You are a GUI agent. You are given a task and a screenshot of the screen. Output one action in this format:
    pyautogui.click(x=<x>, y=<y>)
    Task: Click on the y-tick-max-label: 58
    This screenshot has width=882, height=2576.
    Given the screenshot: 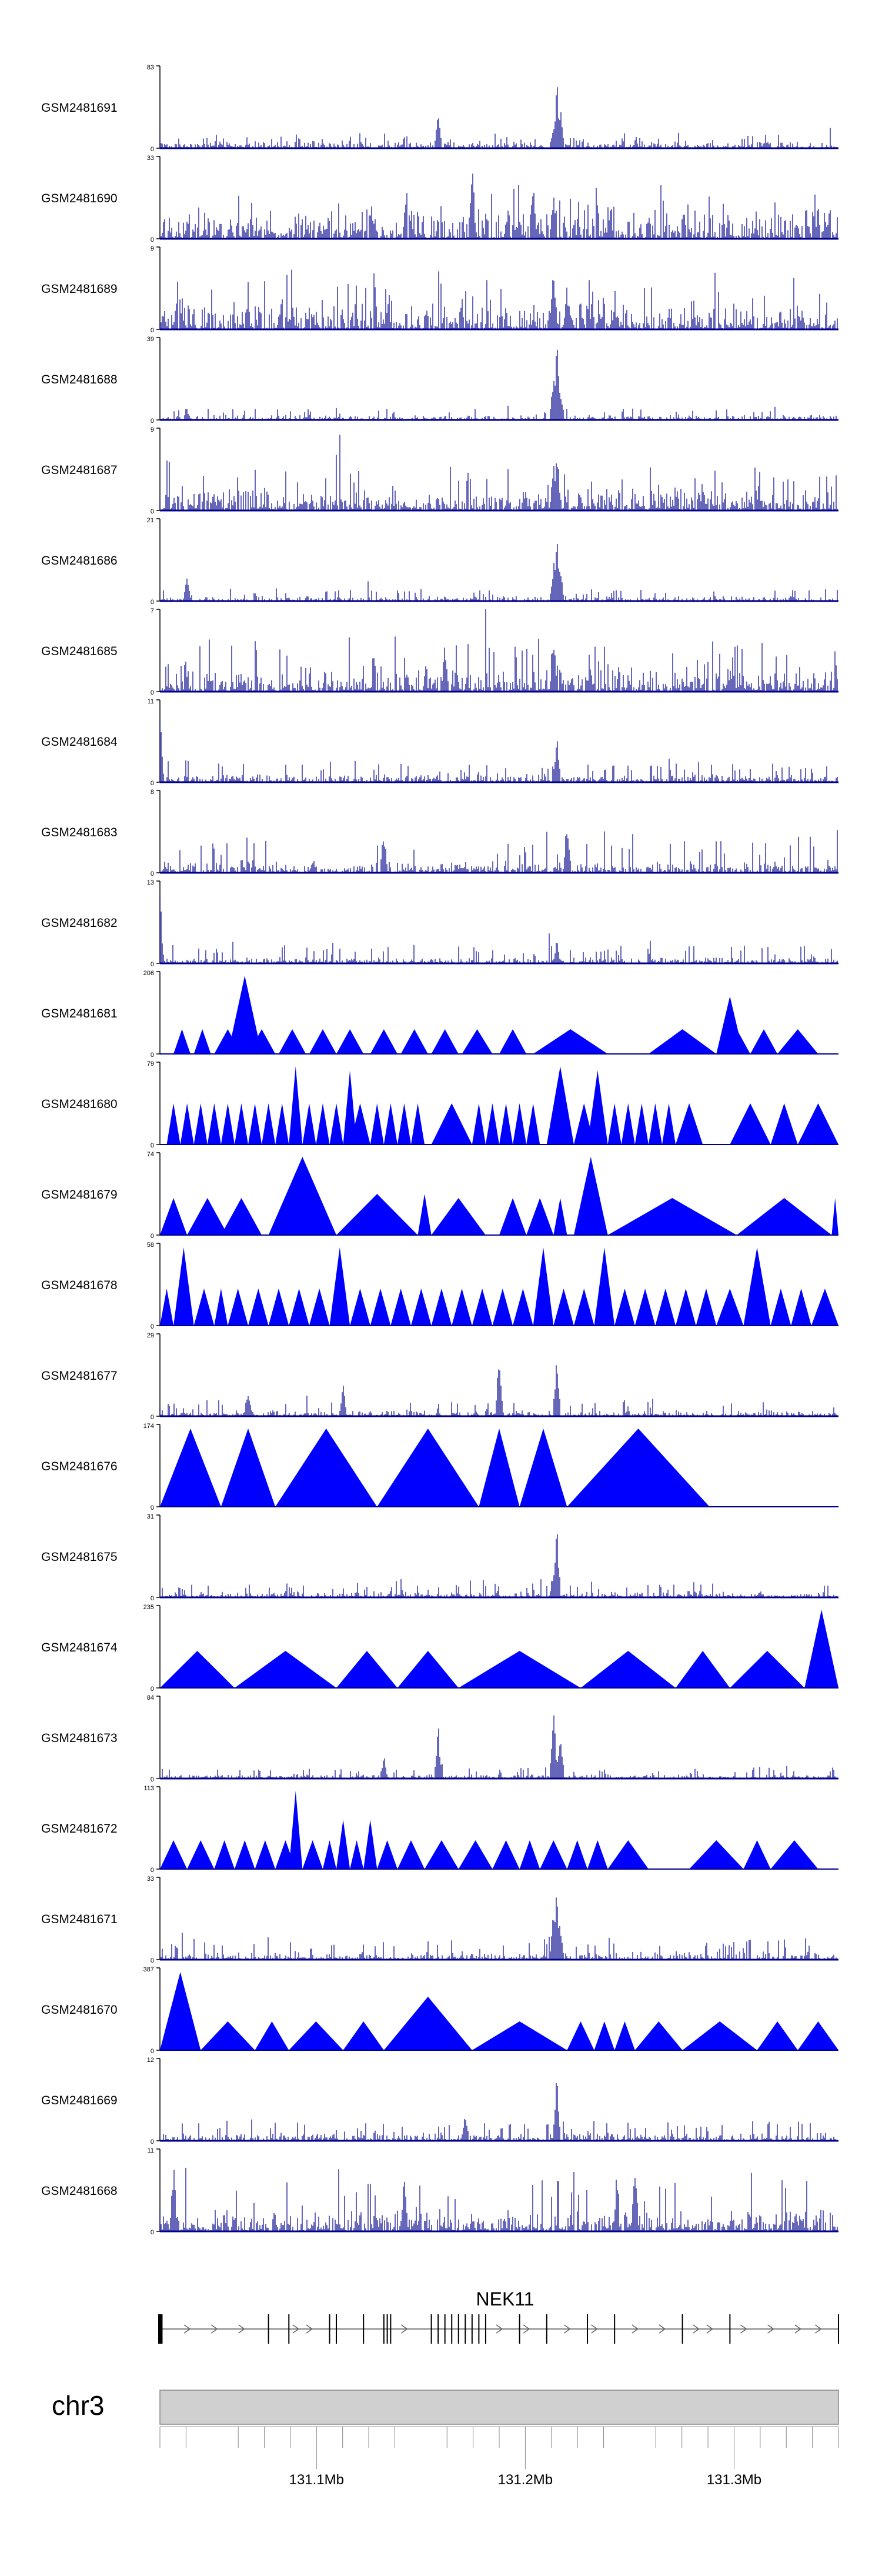 What is the action you would take?
    pyautogui.click(x=150, y=1245)
    